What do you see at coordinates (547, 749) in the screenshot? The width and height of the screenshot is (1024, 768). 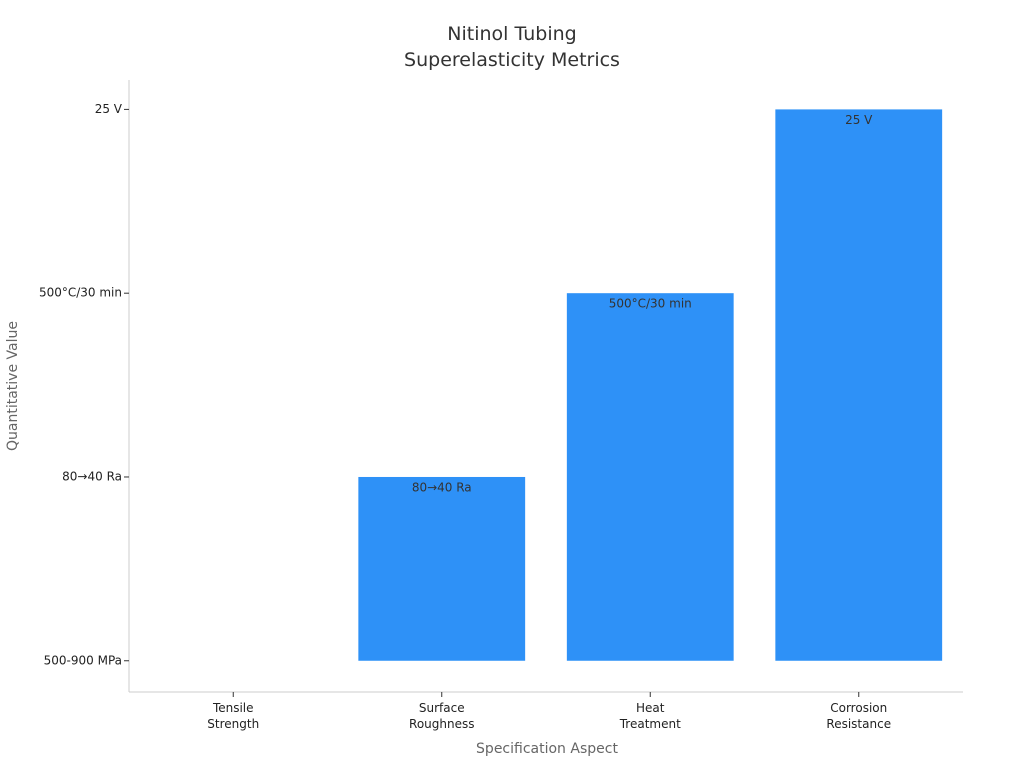 I see `x-axis-title: Specification Aspect` at bounding box center [547, 749].